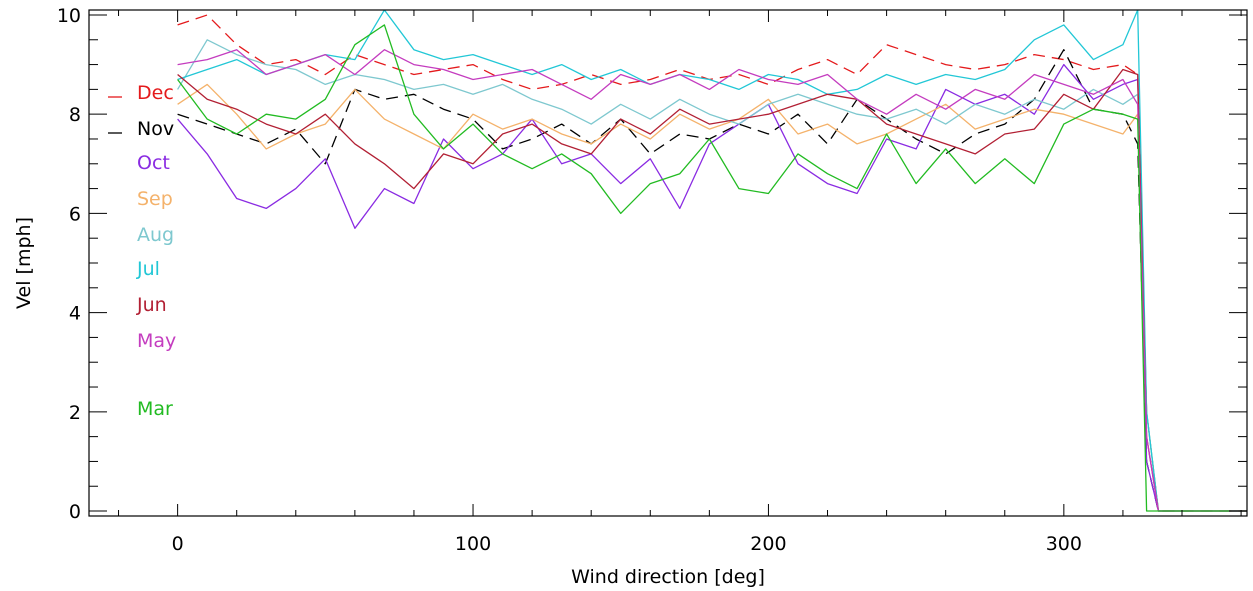 The width and height of the screenshot is (1253, 591). I want to click on x-tick-label: 0, so click(178, 544).